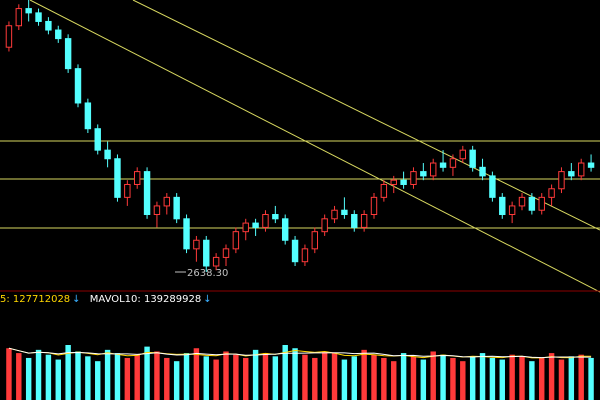 The image size is (600, 400). I want to click on ma10-arrow-icon: ↓, so click(207, 299).